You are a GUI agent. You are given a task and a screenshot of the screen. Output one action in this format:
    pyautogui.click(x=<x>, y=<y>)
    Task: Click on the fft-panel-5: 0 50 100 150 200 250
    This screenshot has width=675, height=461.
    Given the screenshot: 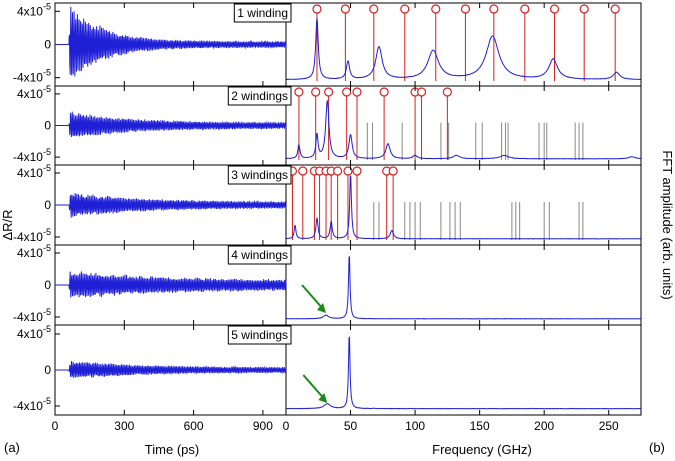 What is the action you would take?
    pyautogui.click(x=462, y=378)
    